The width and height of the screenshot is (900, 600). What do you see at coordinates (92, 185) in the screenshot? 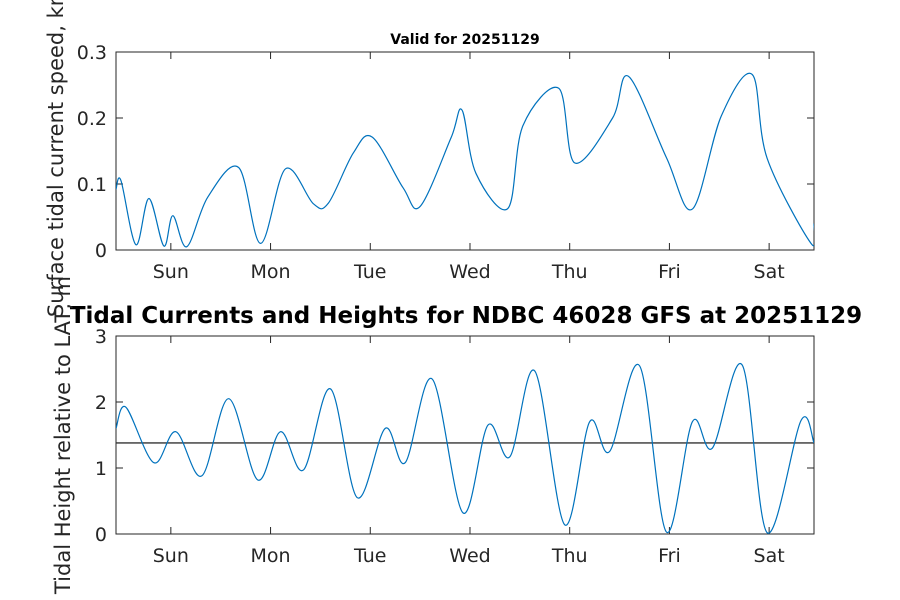
I see `axes-1-ytick-label: 0.1` at bounding box center [92, 185].